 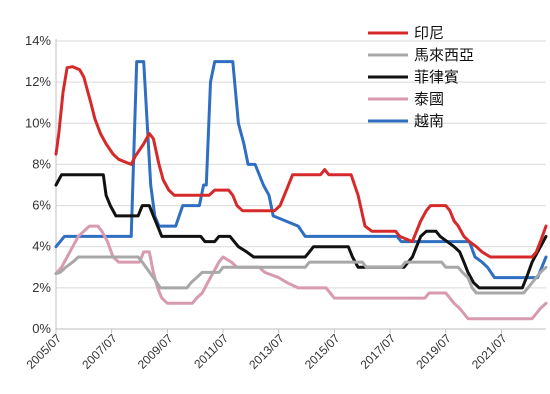 I want to click on x-tick-label: 2021/07, so click(x=489, y=351).